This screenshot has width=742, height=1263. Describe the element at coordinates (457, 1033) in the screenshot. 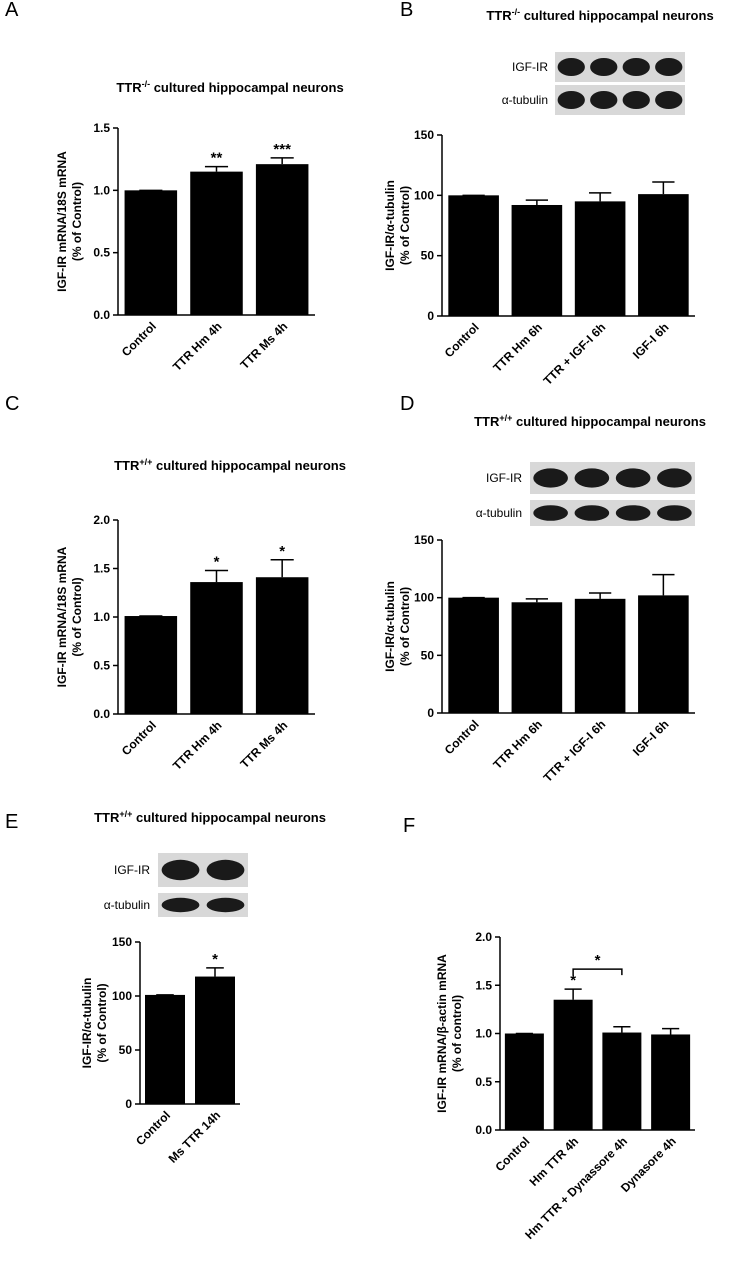

I see `y-axis-label: (% of control)` at that location.